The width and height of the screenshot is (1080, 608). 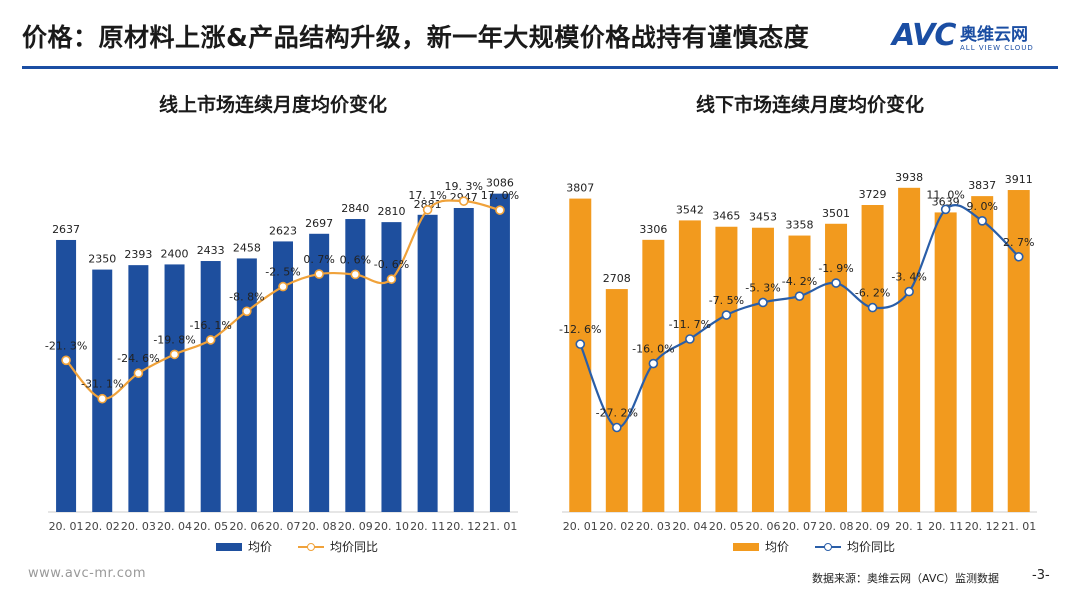 What do you see at coordinates (994, 35) in the screenshot?
I see `logo-chinese-name: 奥维云网` at bounding box center [994, 35].